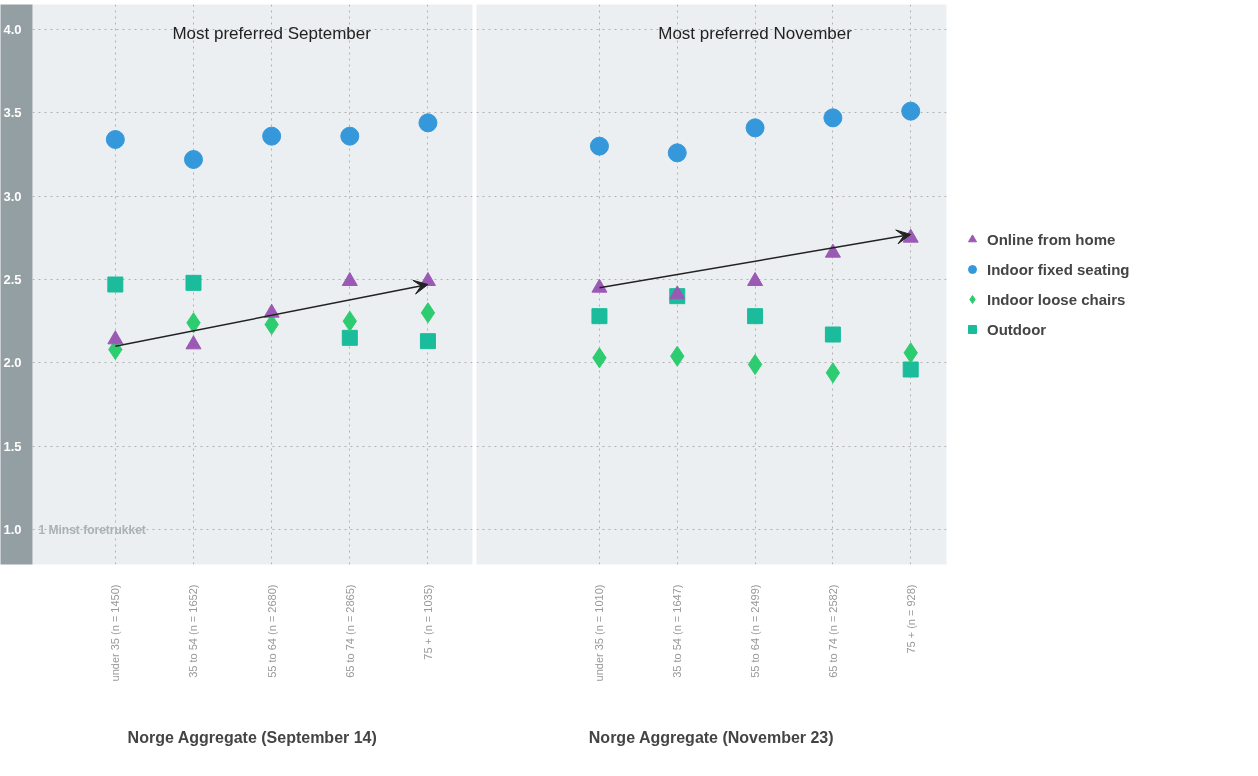 This screenshot has height=776, width=1258. Describe the element at coordinates (755, 33) in the screenshot. I see `text: Most preferred November` at that location.